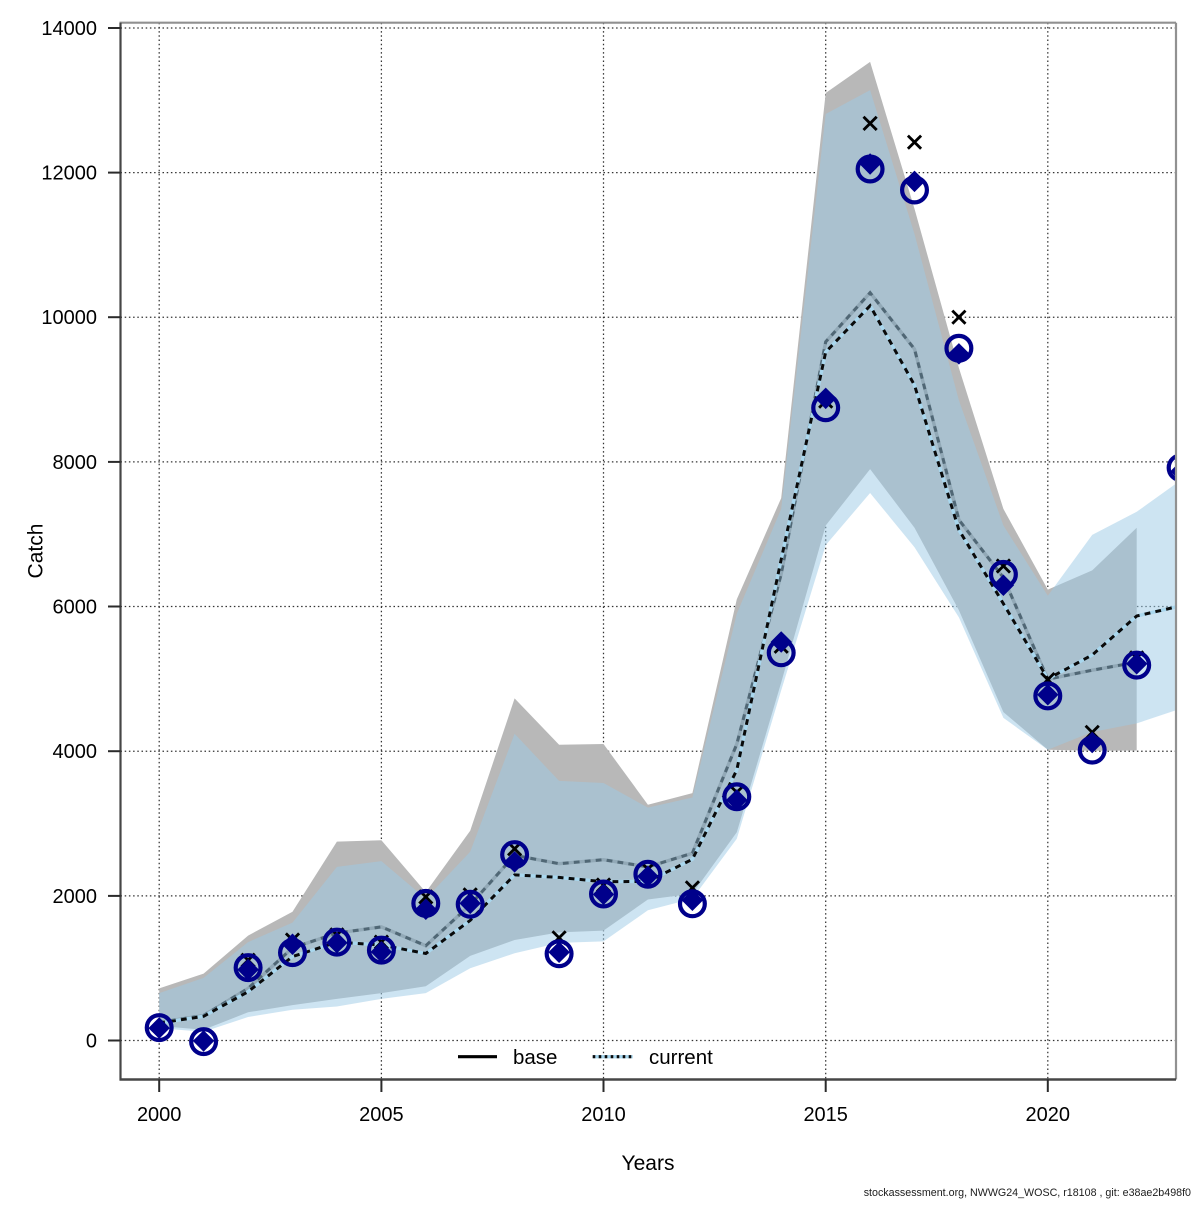 Image resolution: width=1200 pixels, height=1205 pixels. Describe the element at coordinates (36, 551) in the screenshot. I see `svg-text: Catch` at that location.